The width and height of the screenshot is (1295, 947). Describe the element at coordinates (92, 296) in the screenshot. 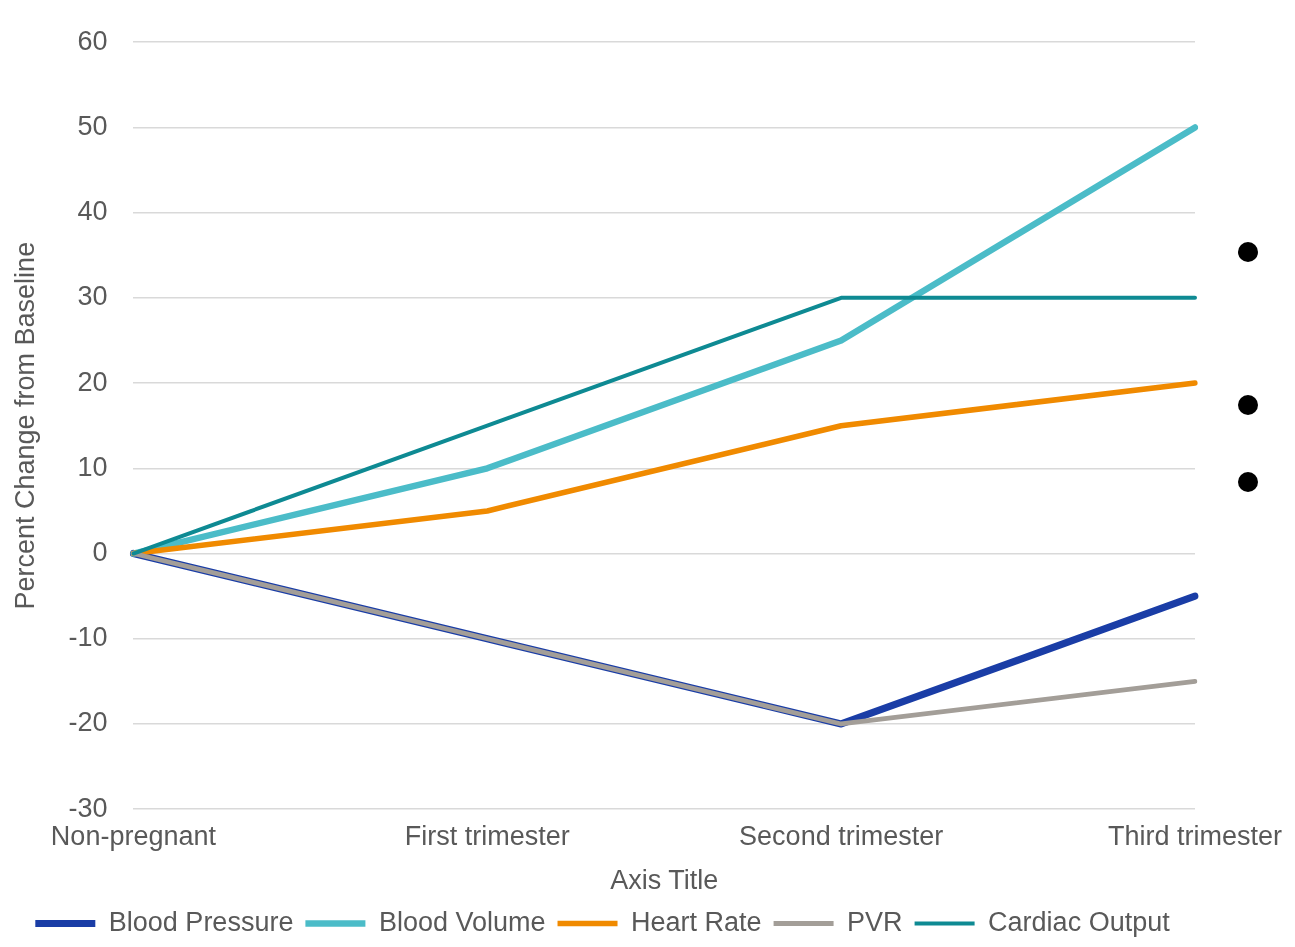

I see `y-tick-label: 30` at that location.